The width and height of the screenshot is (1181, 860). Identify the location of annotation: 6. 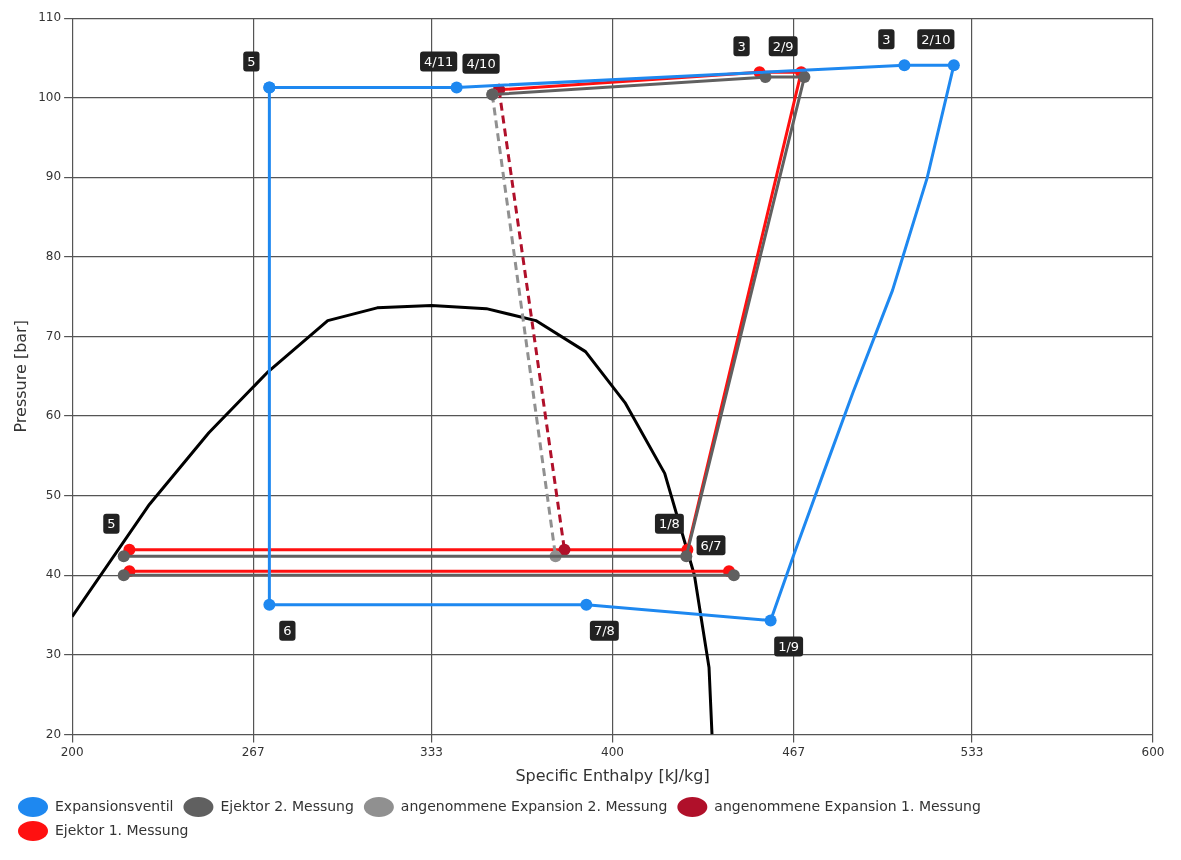
(287, 631).